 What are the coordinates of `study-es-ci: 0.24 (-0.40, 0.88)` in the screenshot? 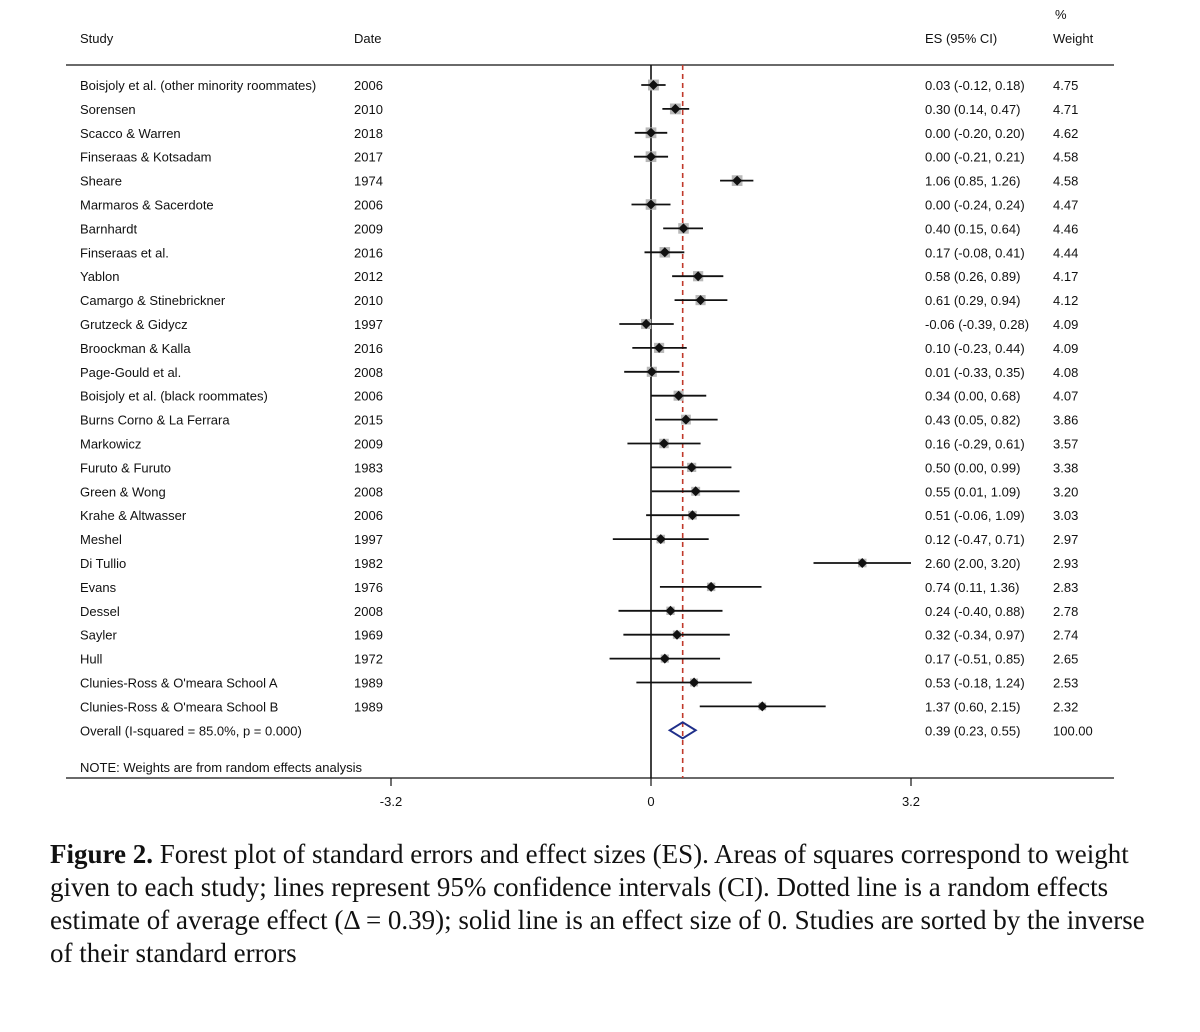 It's located at (975, 611).